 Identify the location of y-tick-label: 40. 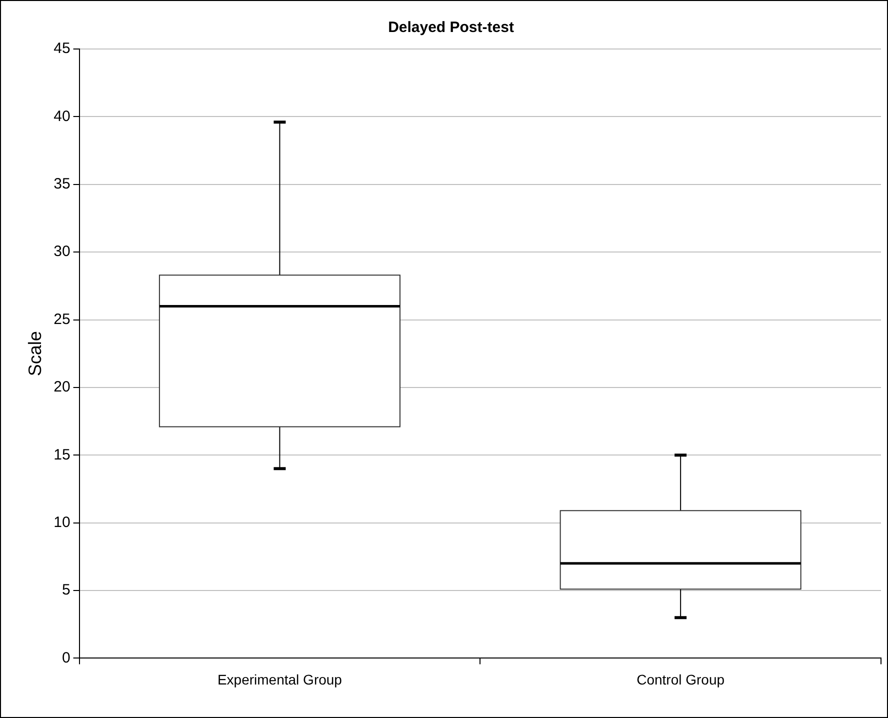
(62, 116).